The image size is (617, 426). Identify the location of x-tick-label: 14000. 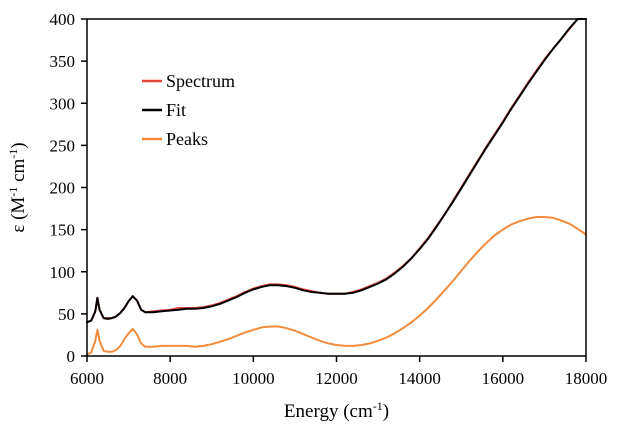
(419, 378).